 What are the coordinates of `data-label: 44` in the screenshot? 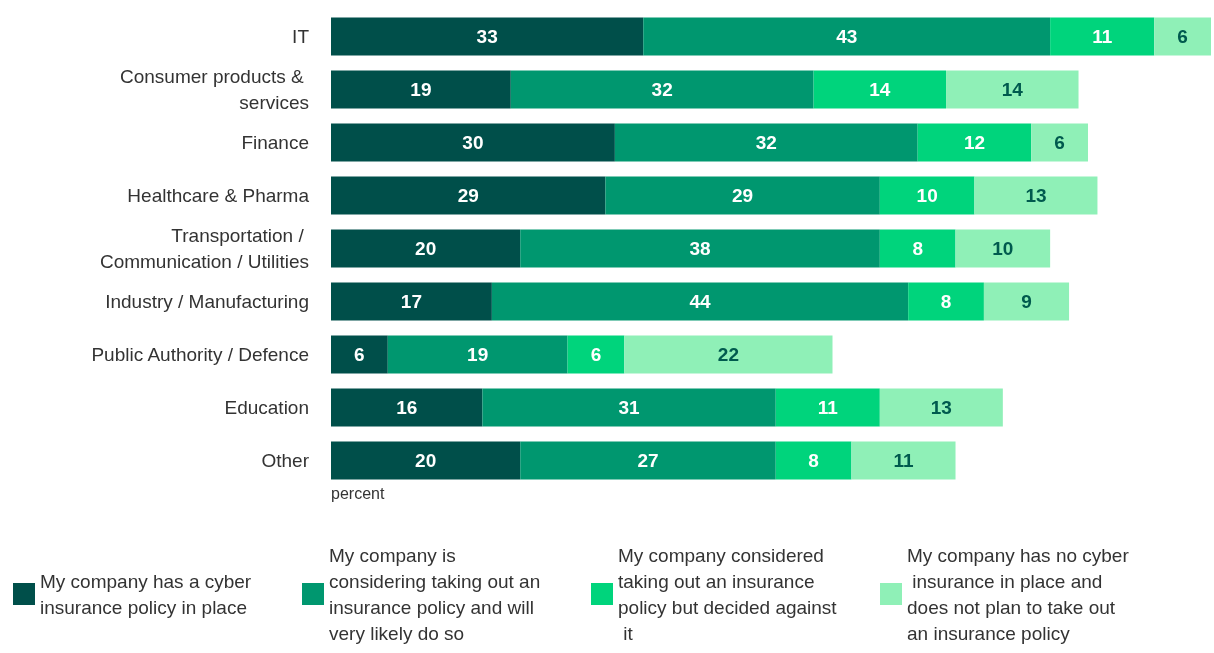 It's located at (700, 301).